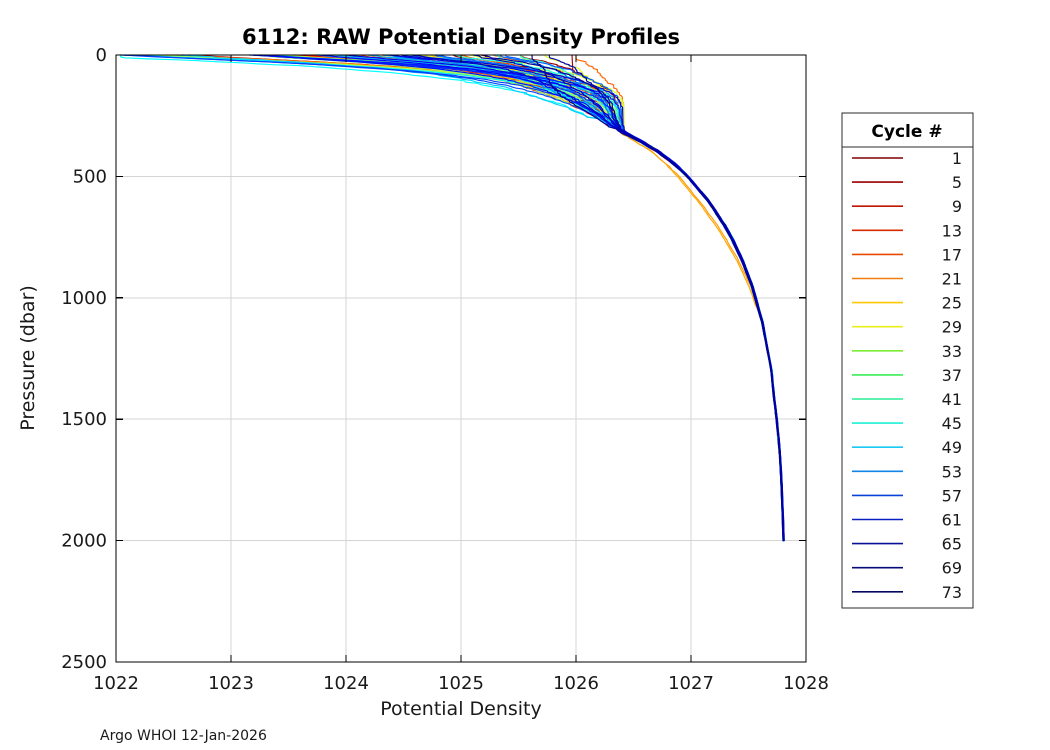  What do you see at coordinates (907, 230) in the screenshot?
I see `legend-item: 13` at bounding box center [907, 230].